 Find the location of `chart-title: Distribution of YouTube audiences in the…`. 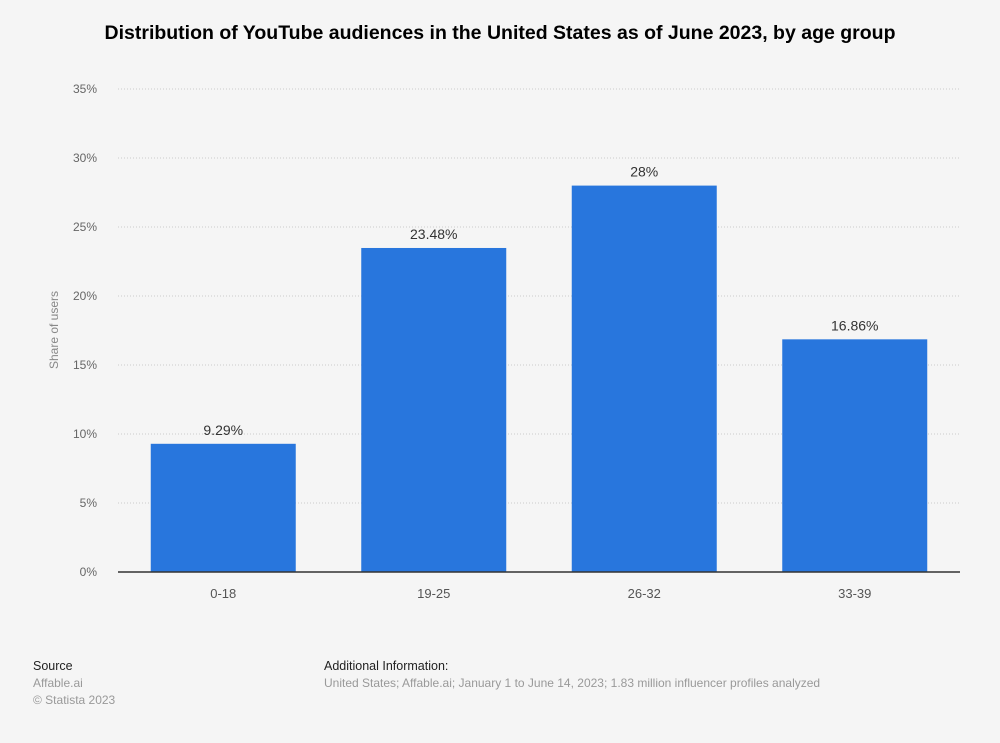

chart-title: Distribution of YouTube audiences in the… is located at coordinates (500, 33).